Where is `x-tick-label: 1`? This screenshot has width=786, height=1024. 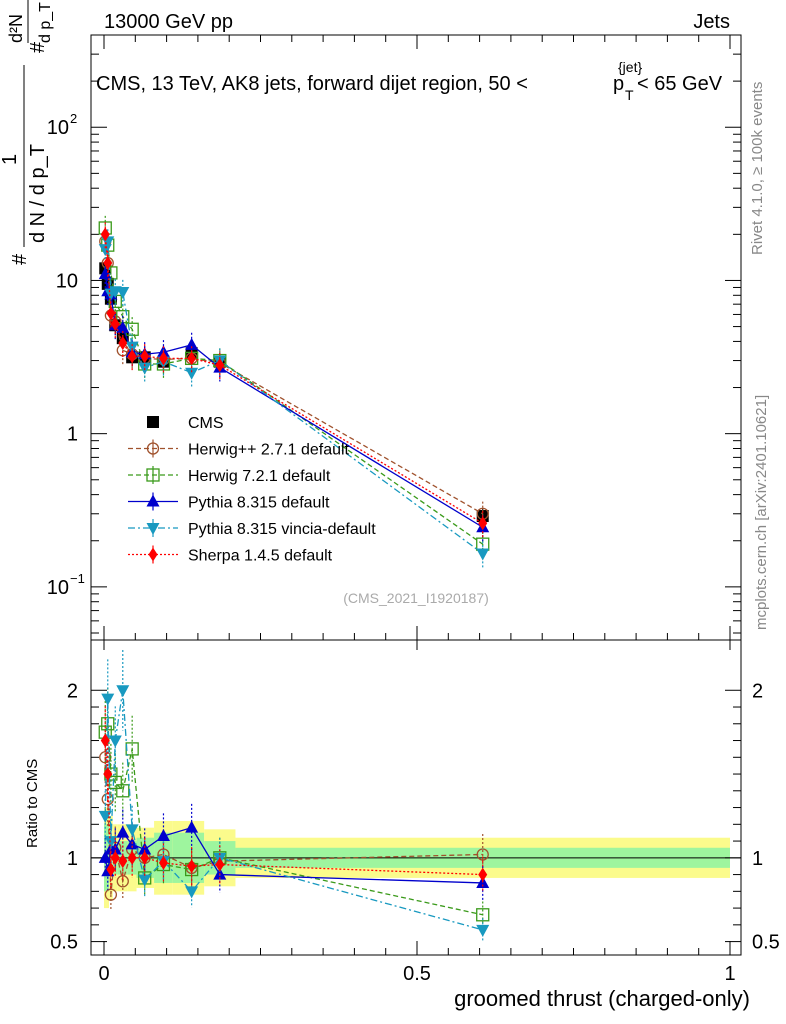
x-tick-label: 1 is located at coordinates (729, 974).